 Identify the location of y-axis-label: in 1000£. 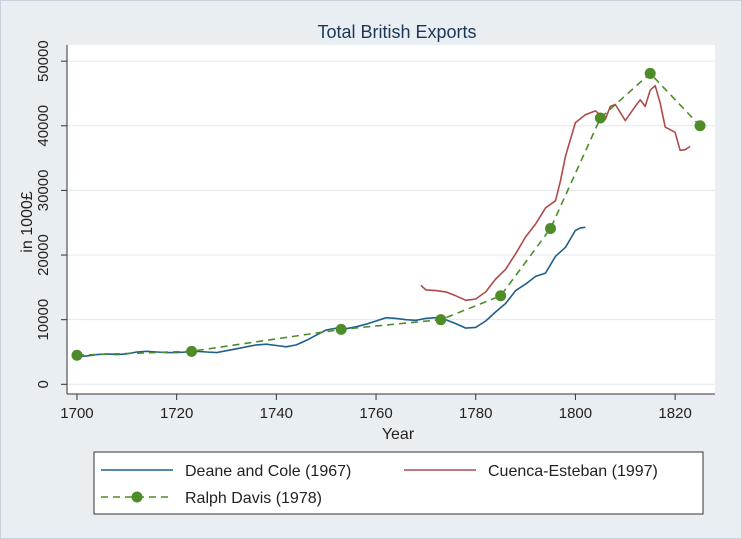
(27, 221).